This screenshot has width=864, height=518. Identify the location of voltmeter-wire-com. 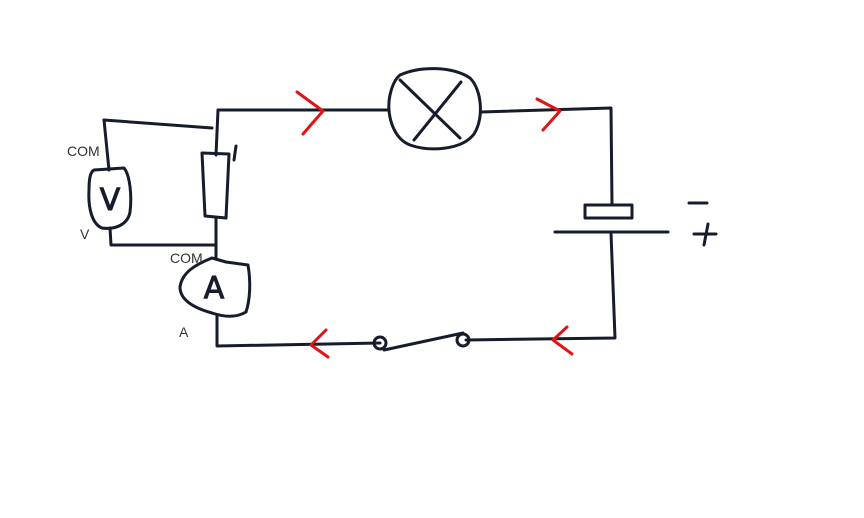
(106, 145).